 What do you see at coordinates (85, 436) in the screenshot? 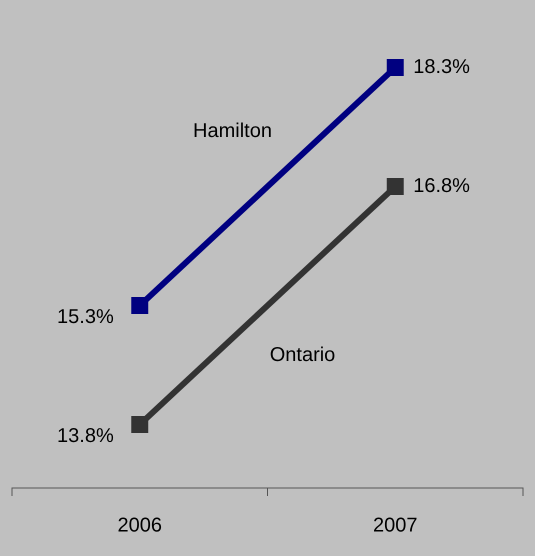
I see `data-label: 13.8%` at bounding box center [85, 436].